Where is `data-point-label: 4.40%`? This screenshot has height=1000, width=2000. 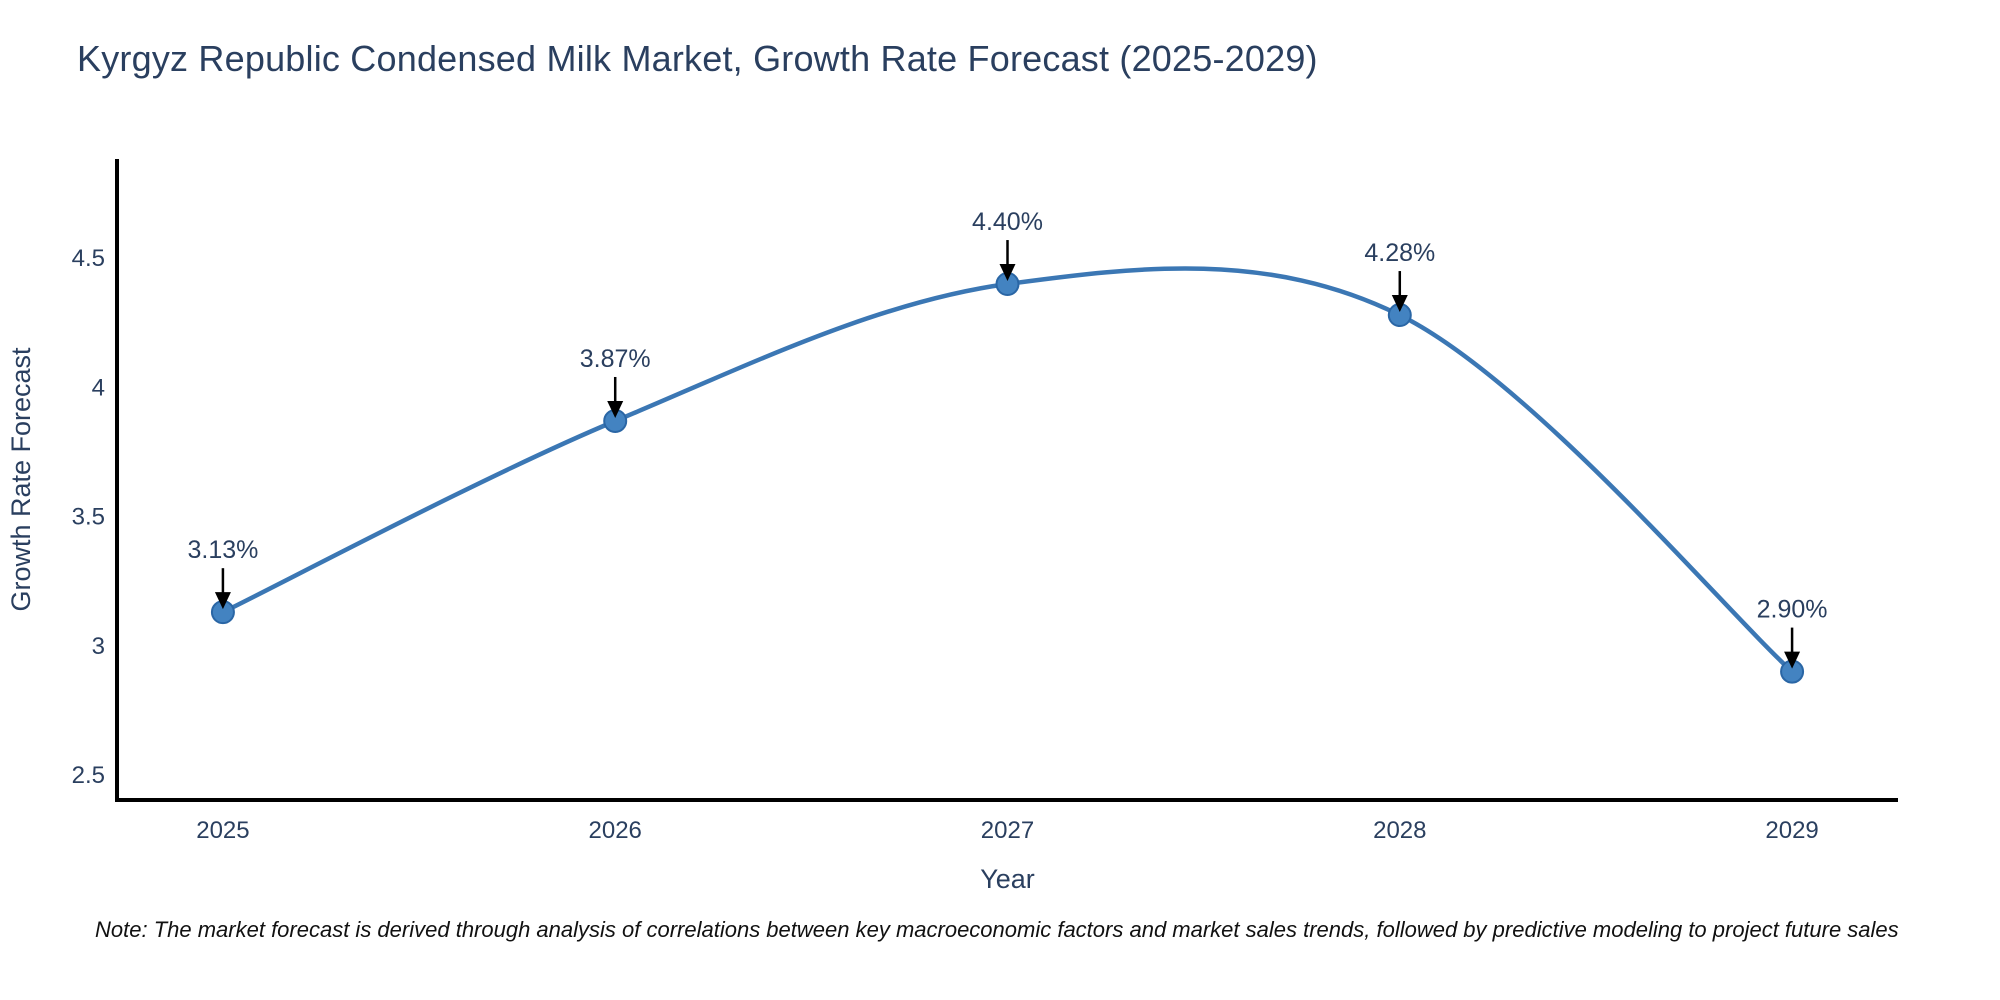
data-point-label: 4.40% is located at coordinates (1007, 222).